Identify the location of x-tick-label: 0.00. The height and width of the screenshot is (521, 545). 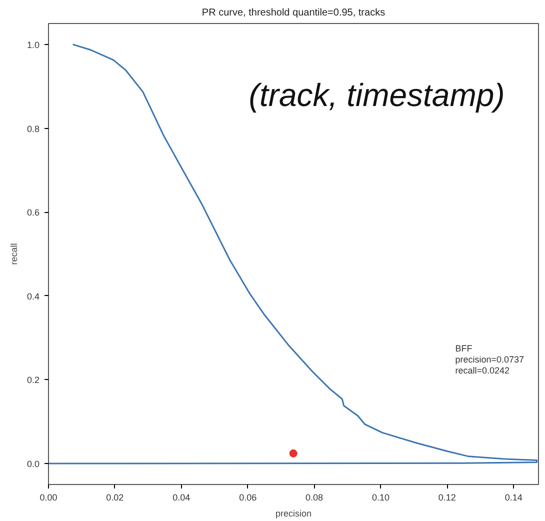
(49, 497).